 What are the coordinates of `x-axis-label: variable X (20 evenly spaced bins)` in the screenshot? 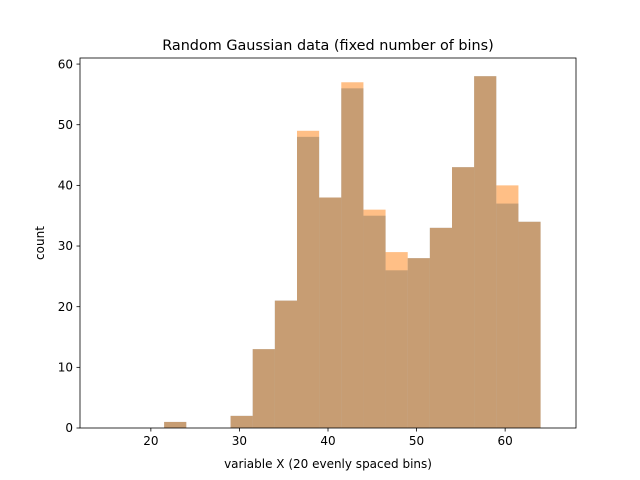 It's located at (328, 464).